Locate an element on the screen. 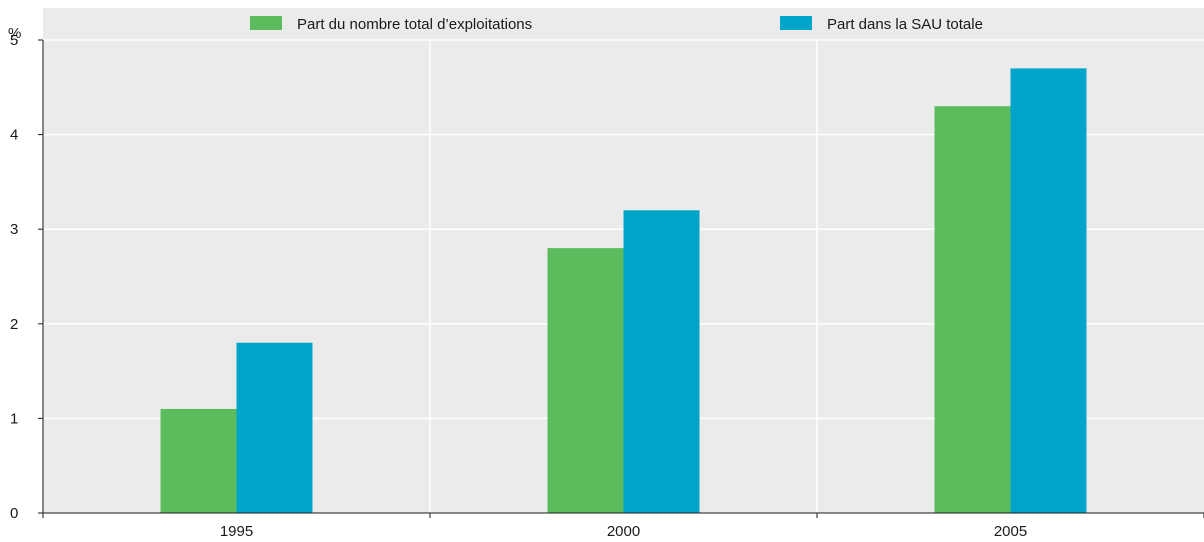 The width and height of the screenshot is (1204, 542). y-tick-label: 3 is located at coordinates (14, 229).